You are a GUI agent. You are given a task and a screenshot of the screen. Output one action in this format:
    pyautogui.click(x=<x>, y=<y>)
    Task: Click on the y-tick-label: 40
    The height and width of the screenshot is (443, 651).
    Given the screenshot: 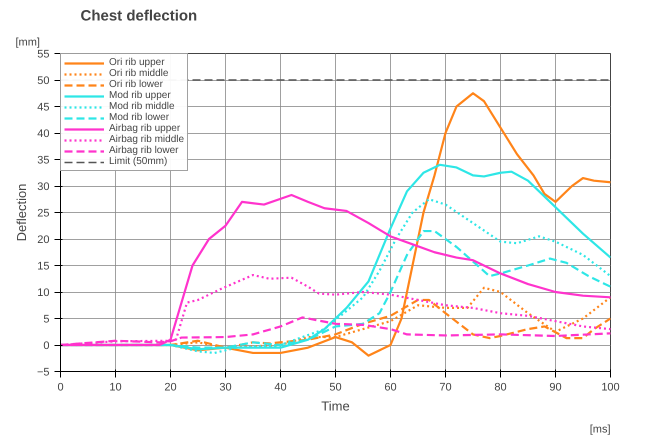 What is the action you would take?
    pyautogui.click(x=43, y=134)
    